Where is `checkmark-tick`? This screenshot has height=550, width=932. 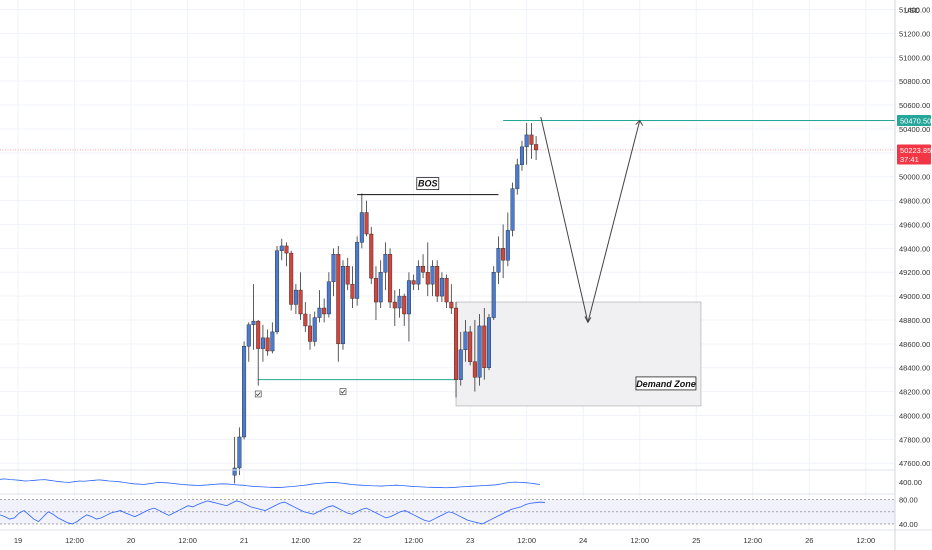 checkmark-tick is located at coordinates (258, 394).